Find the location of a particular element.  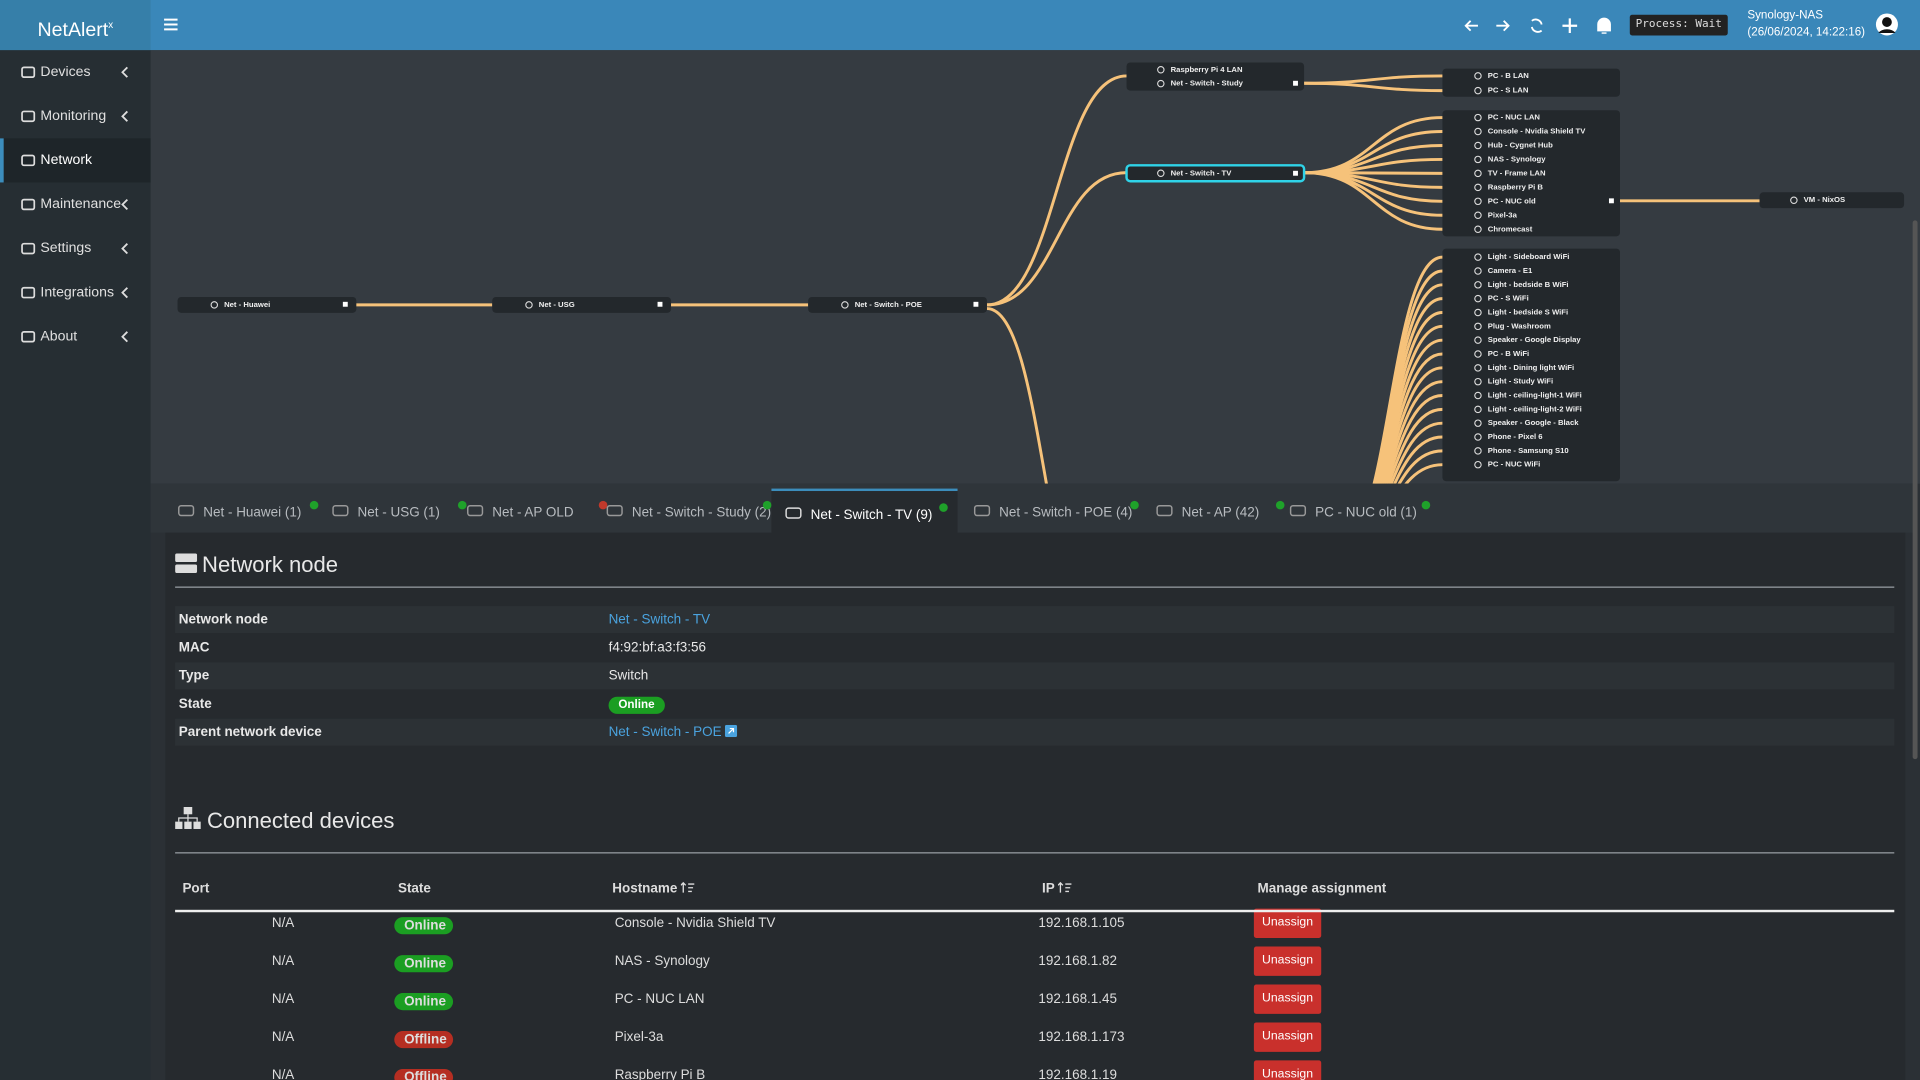

brand: NetAlertx is located at coordinates (75, 25).